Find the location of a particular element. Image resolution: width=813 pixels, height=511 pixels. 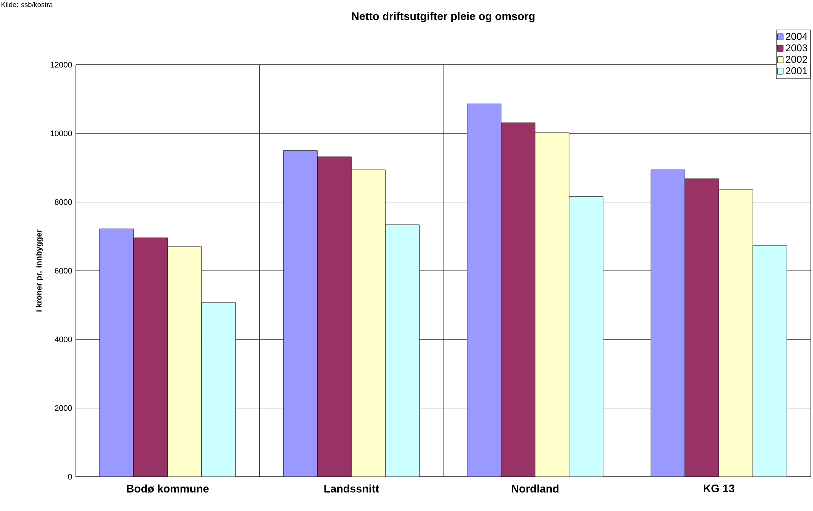

legend-label: 2003 is located at coordinates (797, 48).